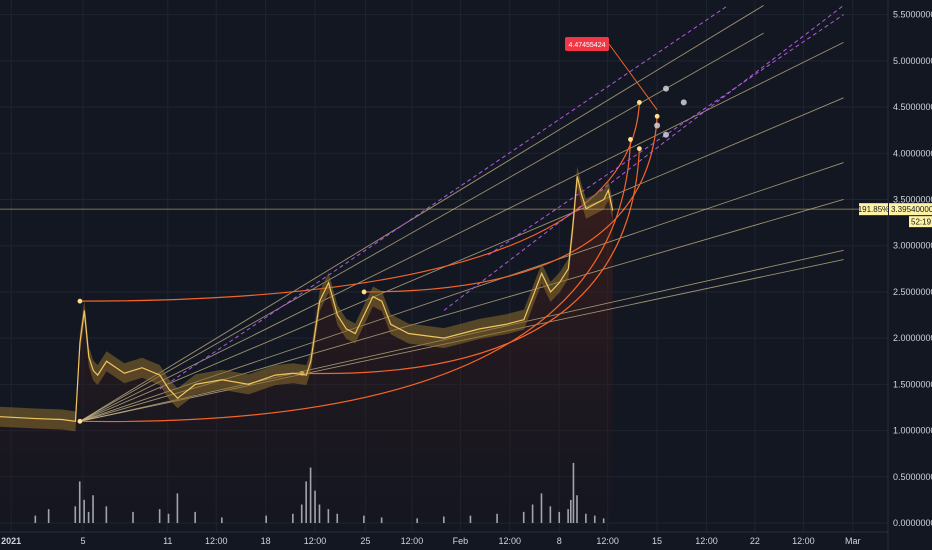 This screenshot has width=932, height=550. Describe the element at coordinates (912, 431) in the screenshot. I see `y-tick-label: 1.00000000` at that location.